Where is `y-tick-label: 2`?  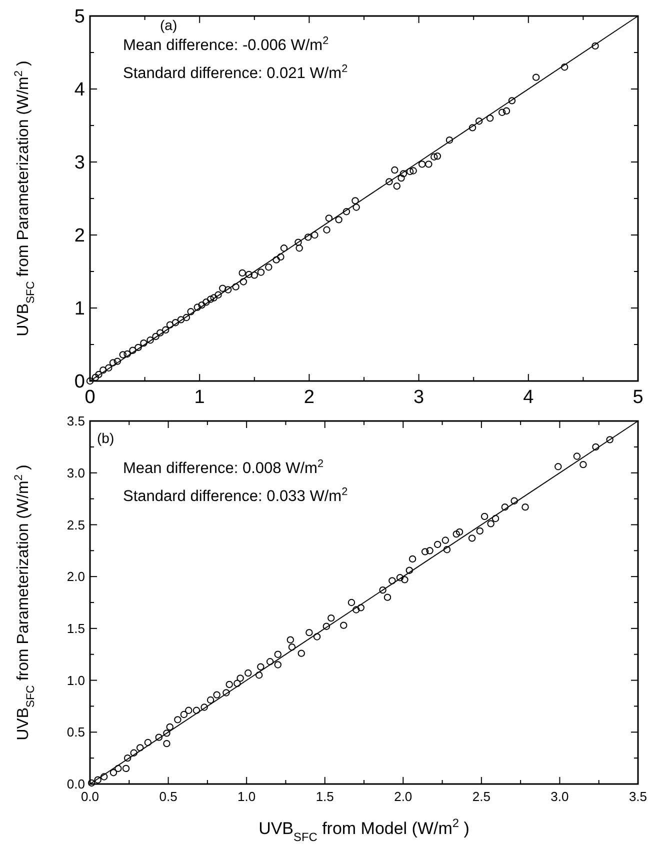 y-tick-label: 2 is located at coordinates (79, 236).